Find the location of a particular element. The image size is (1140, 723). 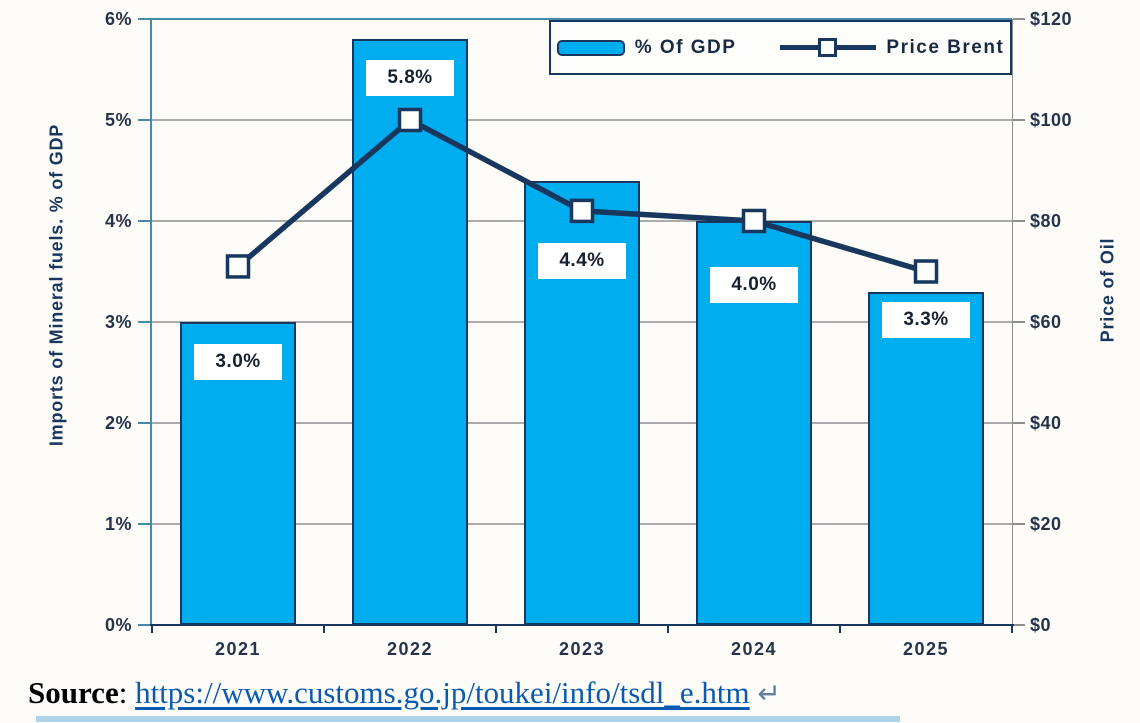

right-axis-line is located at coordinates (1013, 322).